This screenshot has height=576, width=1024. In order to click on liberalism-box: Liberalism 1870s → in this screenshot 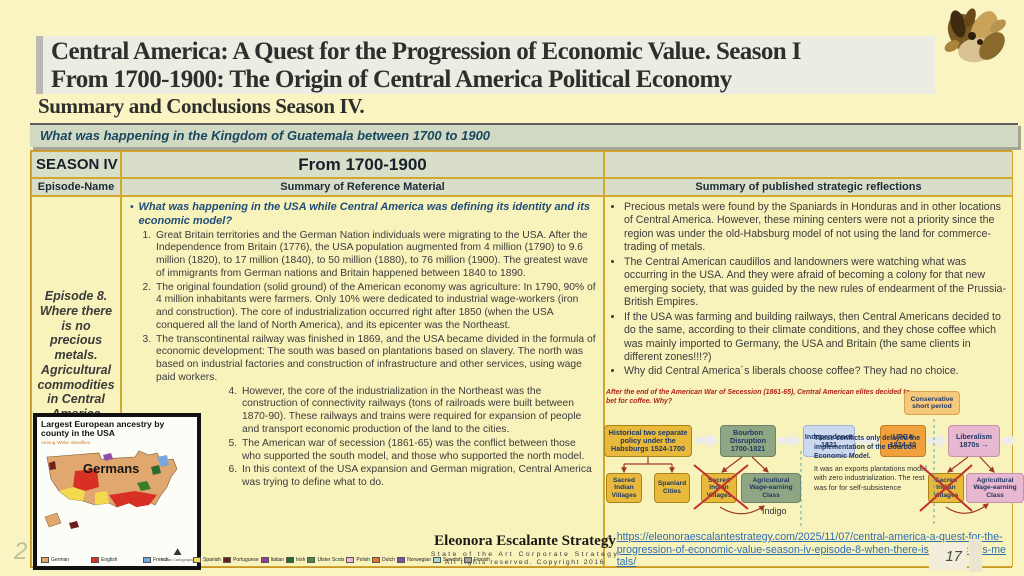, I will do `click(974, 441)`.